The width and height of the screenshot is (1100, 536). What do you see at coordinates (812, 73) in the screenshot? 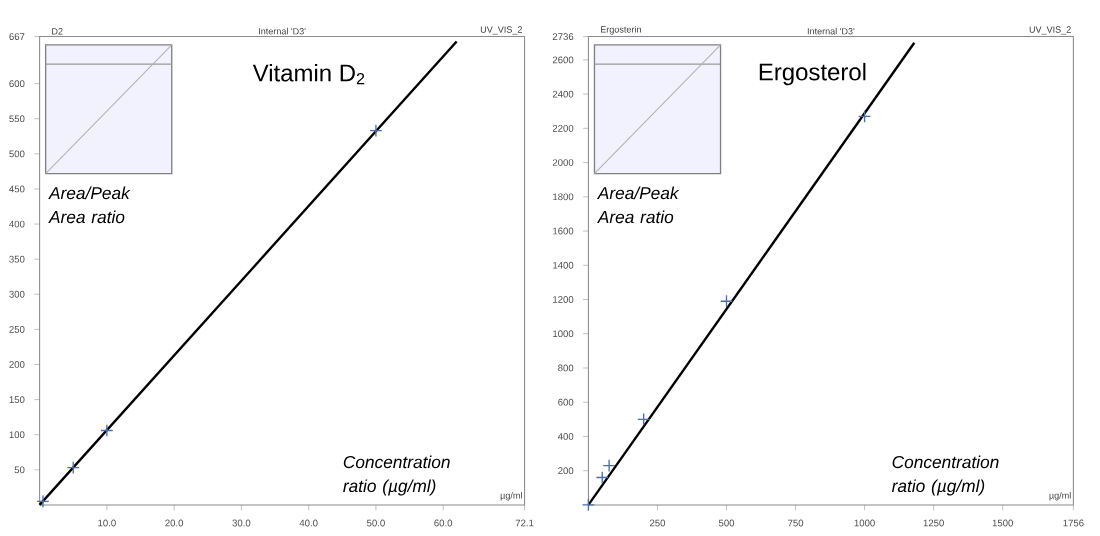
I see `text: Ergosterol` at bounding box center [812, 73].